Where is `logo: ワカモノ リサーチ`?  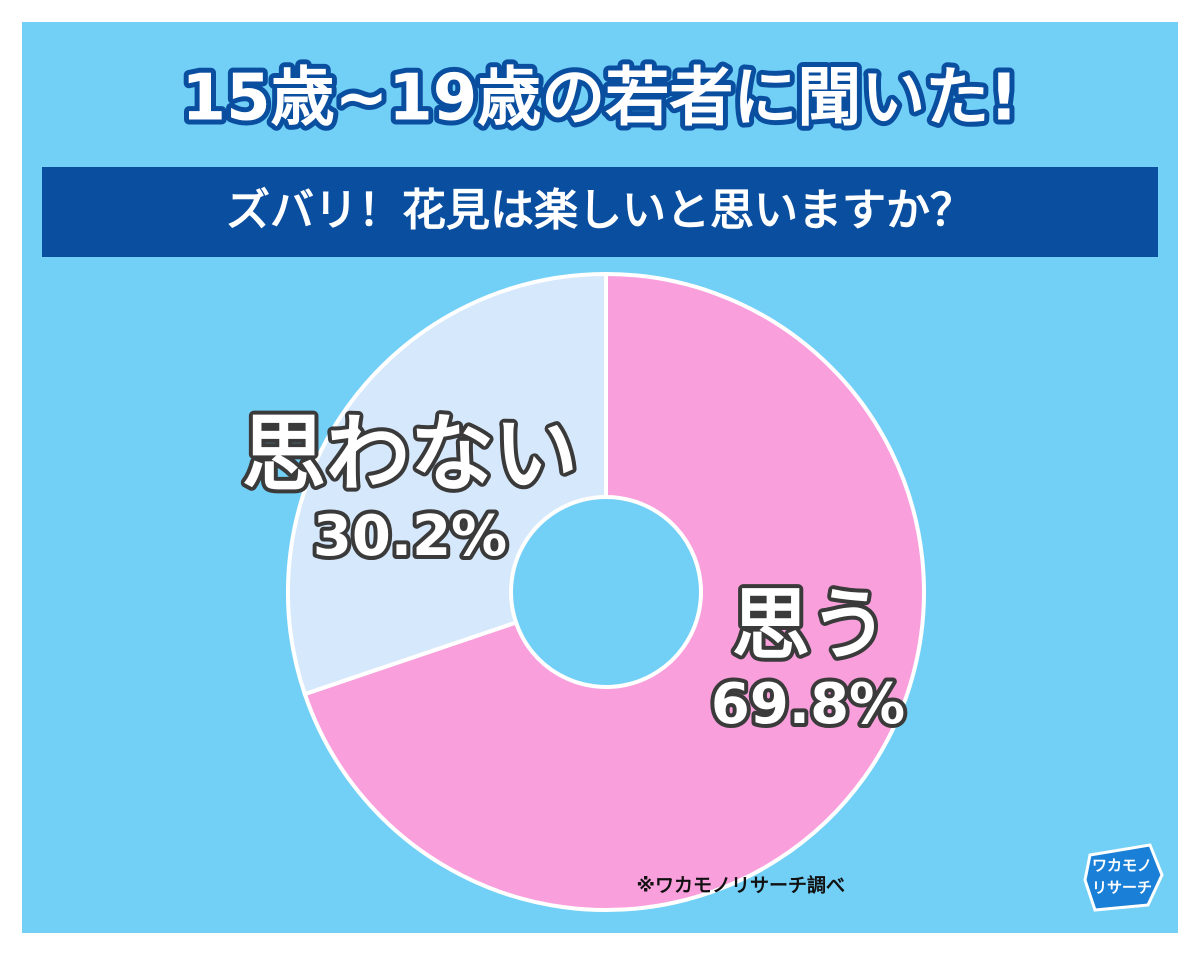
logo: ワカモノ リサーチ is located at coordinates (1123, 877).